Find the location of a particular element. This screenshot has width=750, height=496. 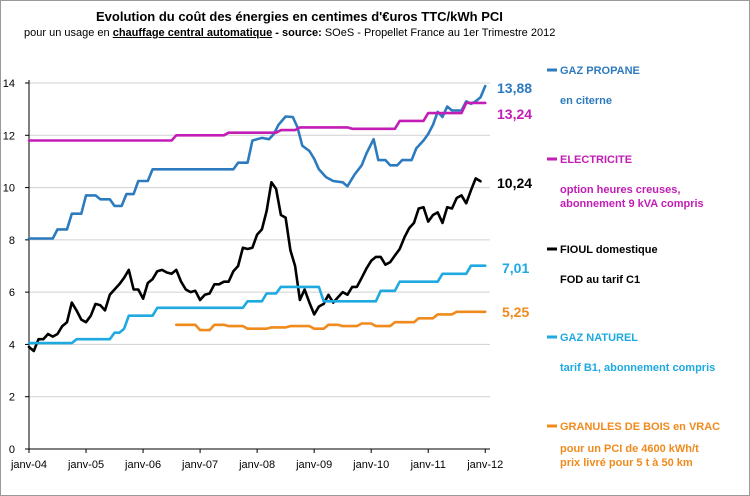

legend-description: abonnement 9 kVA compris is located at coordinates (632, 204).